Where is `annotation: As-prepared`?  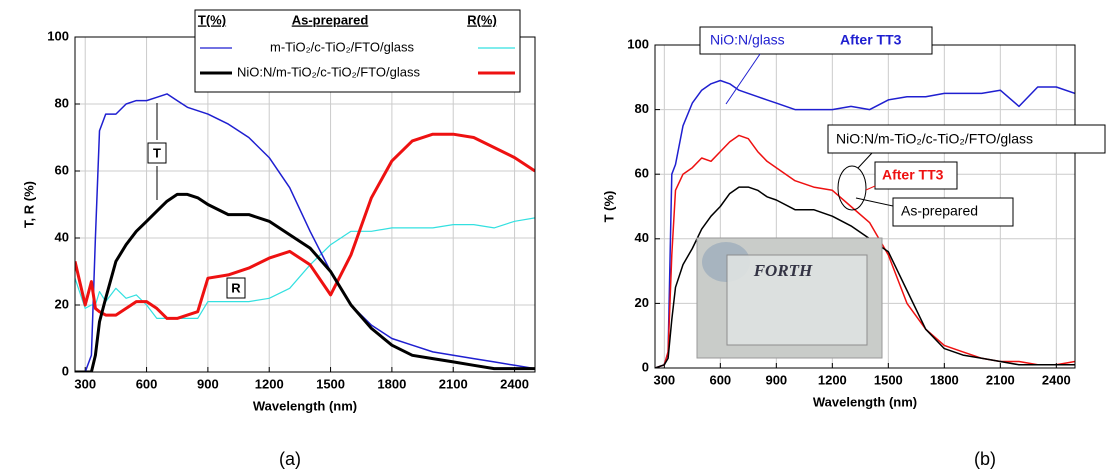
annotation: As-prepared is located at coordinates (939, 211).